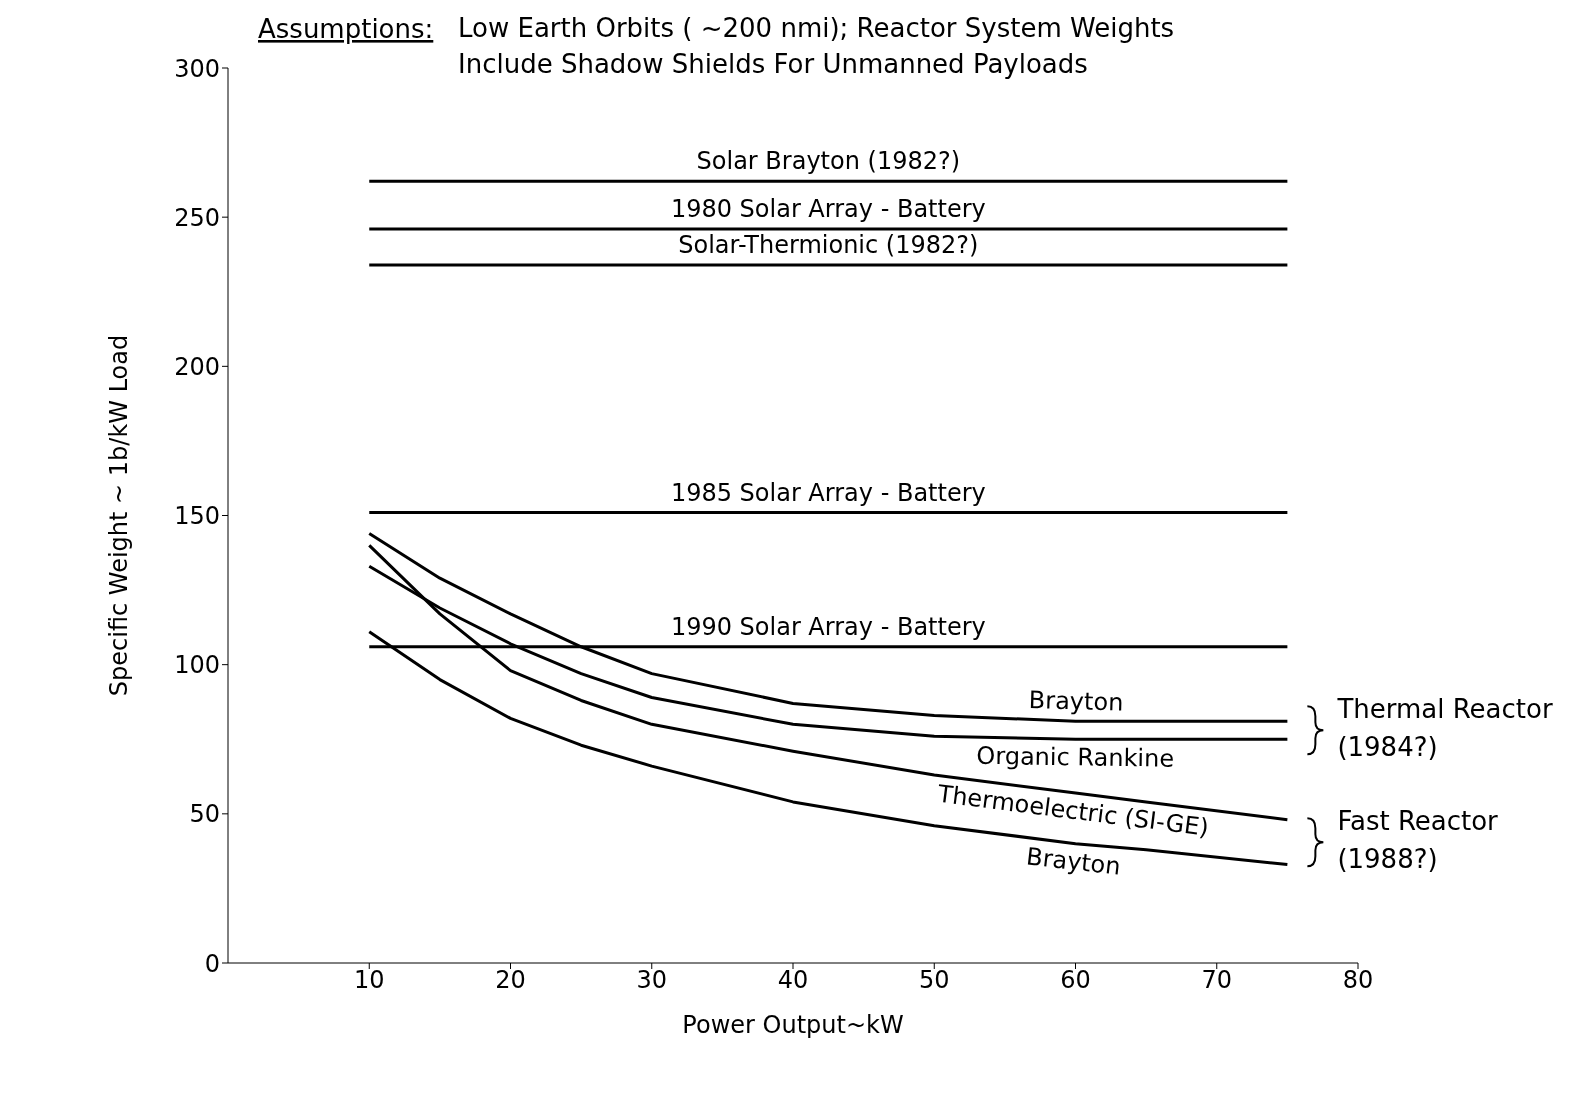  I want to click on line-series, so click(828, 627).